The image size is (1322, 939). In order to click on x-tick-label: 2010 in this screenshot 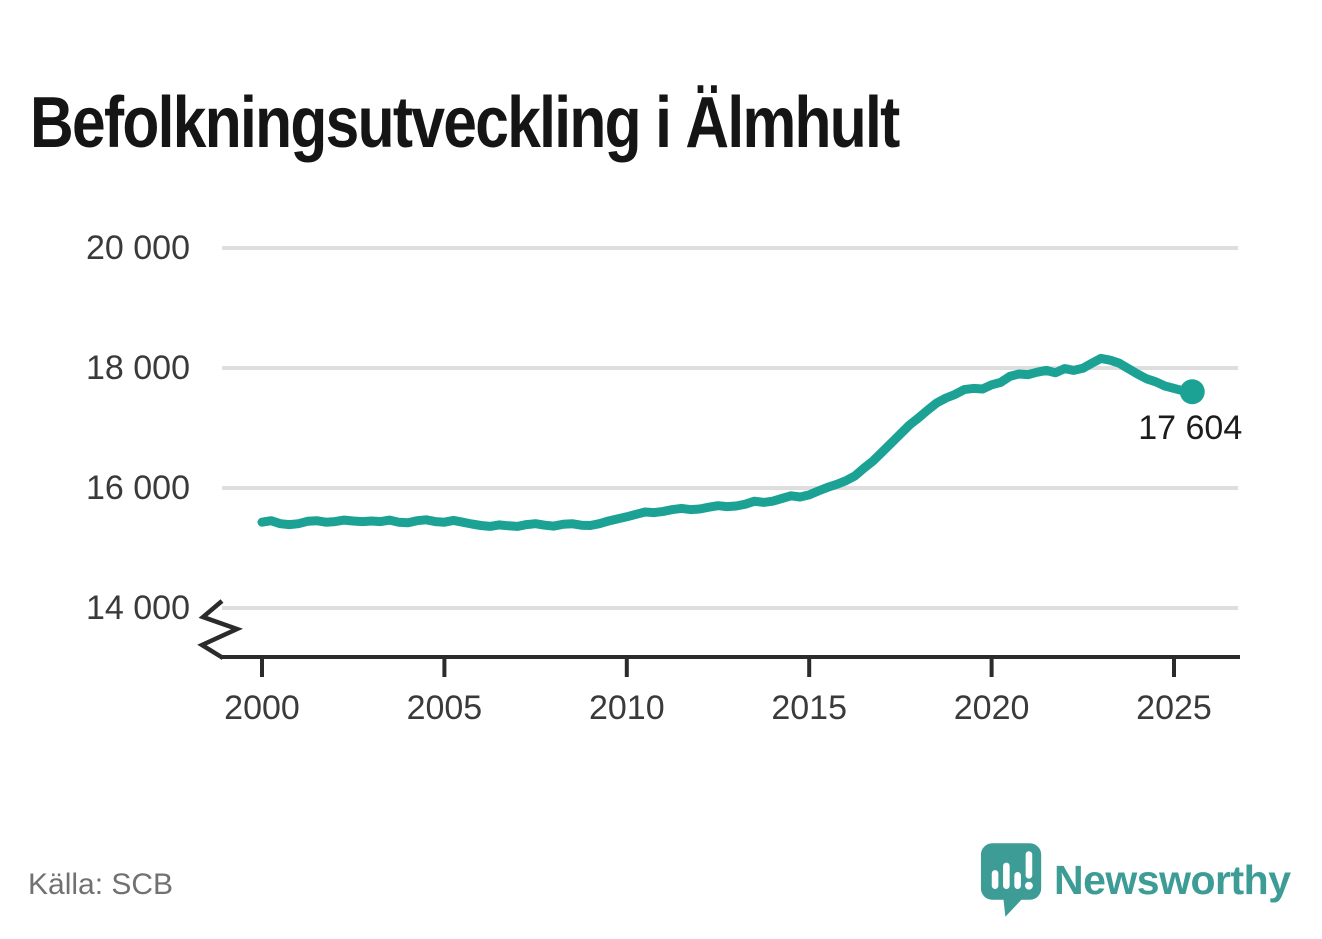, I will do `click(626, 708)`.